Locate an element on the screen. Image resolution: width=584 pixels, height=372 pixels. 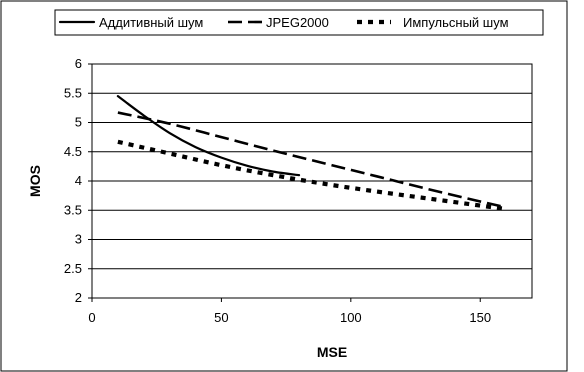
y-axis-tick-labels: 2 2.5 3 3.5 4 4.5 5 5.5 6 is located at coordinates (73, 180).